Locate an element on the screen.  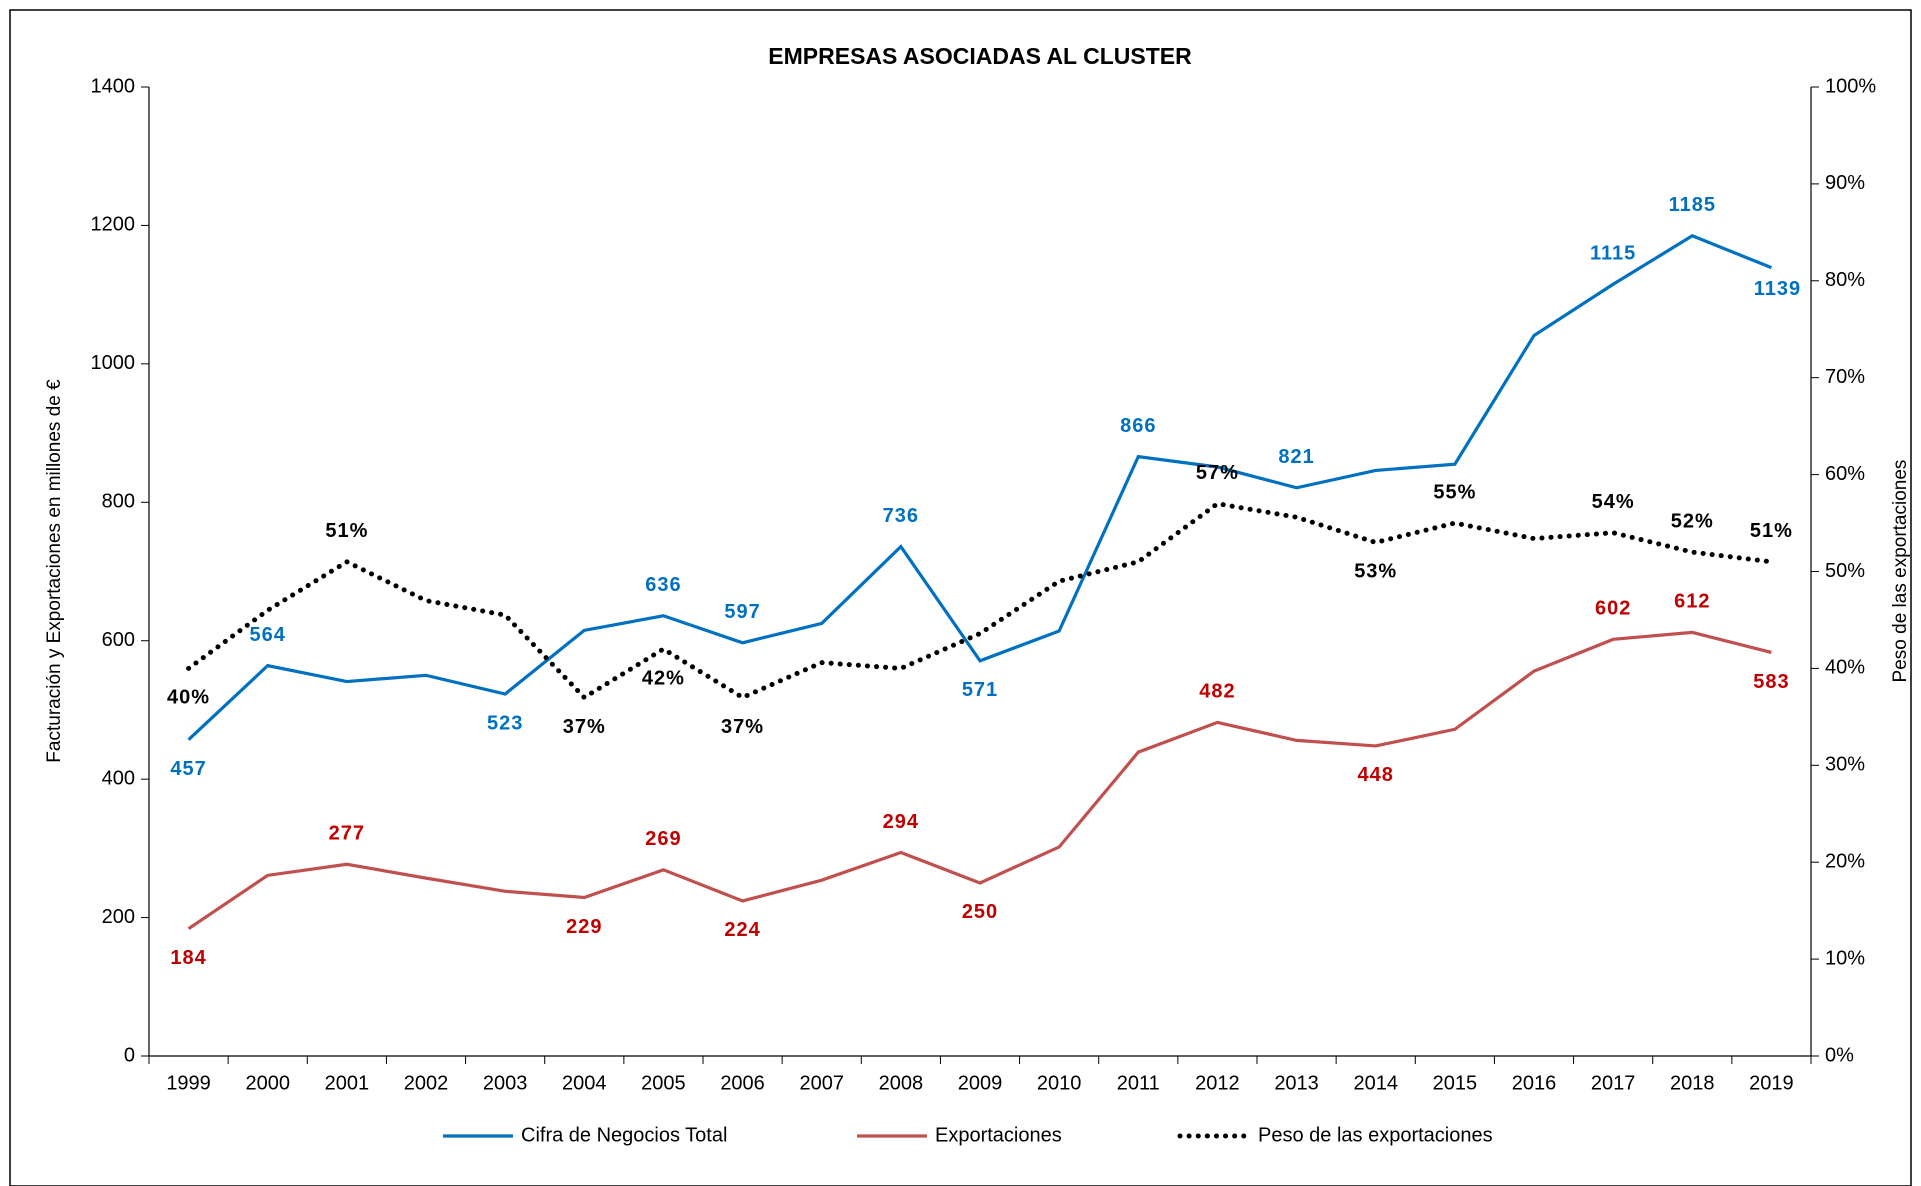
x-tick-label: 2012 is located at coordinates (1217, 1083).